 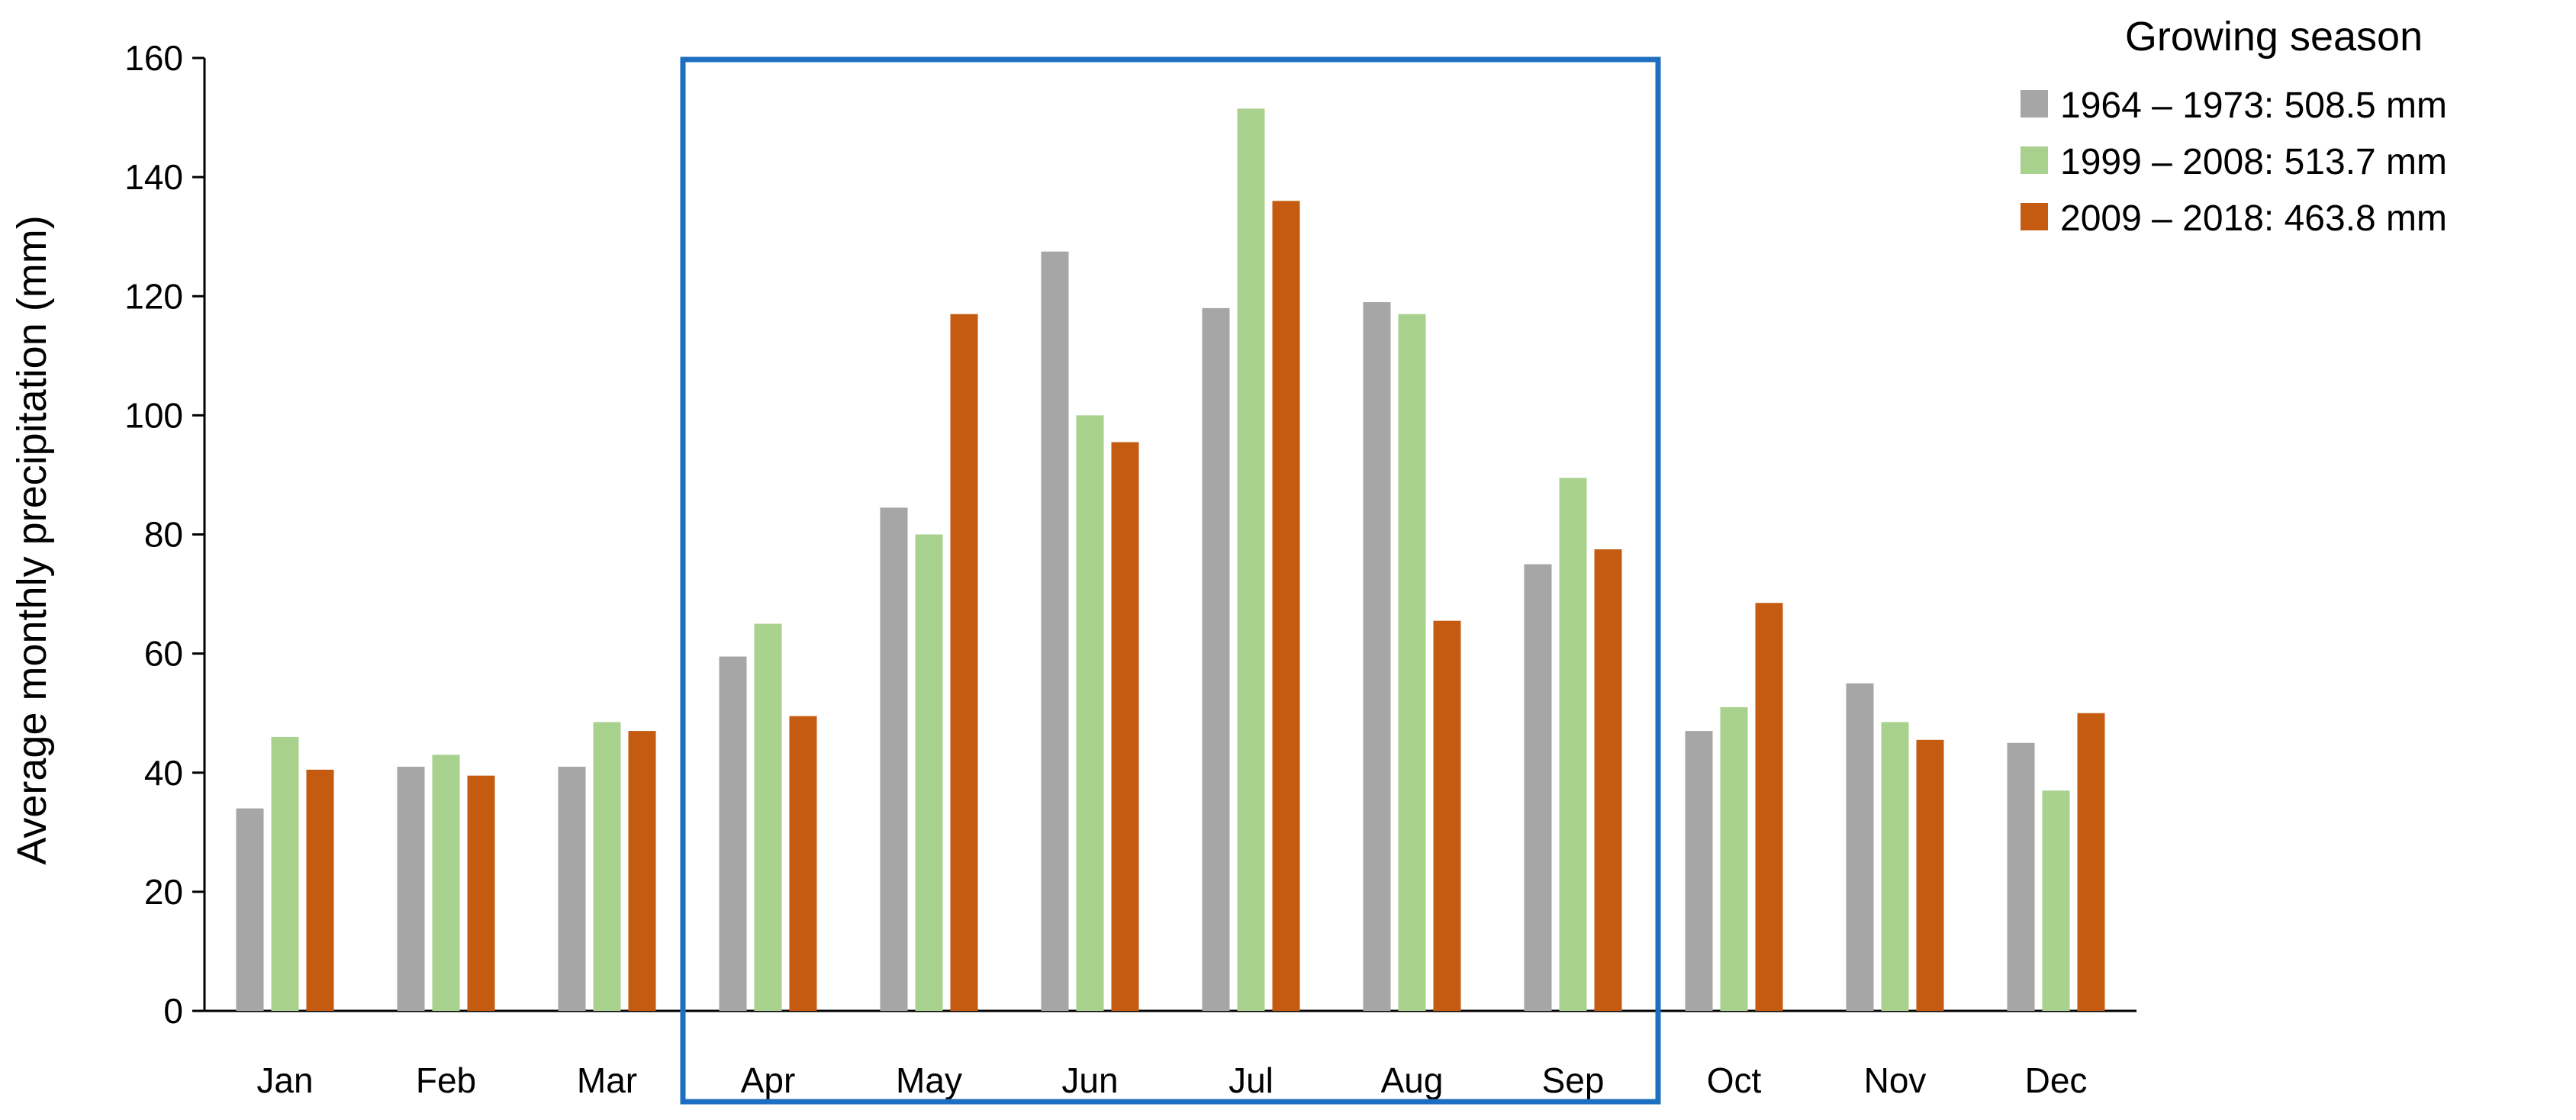 I want to click on legend-entry-1: 1964 – 1973: 508.5 mm, so click(x=2253, y=106).